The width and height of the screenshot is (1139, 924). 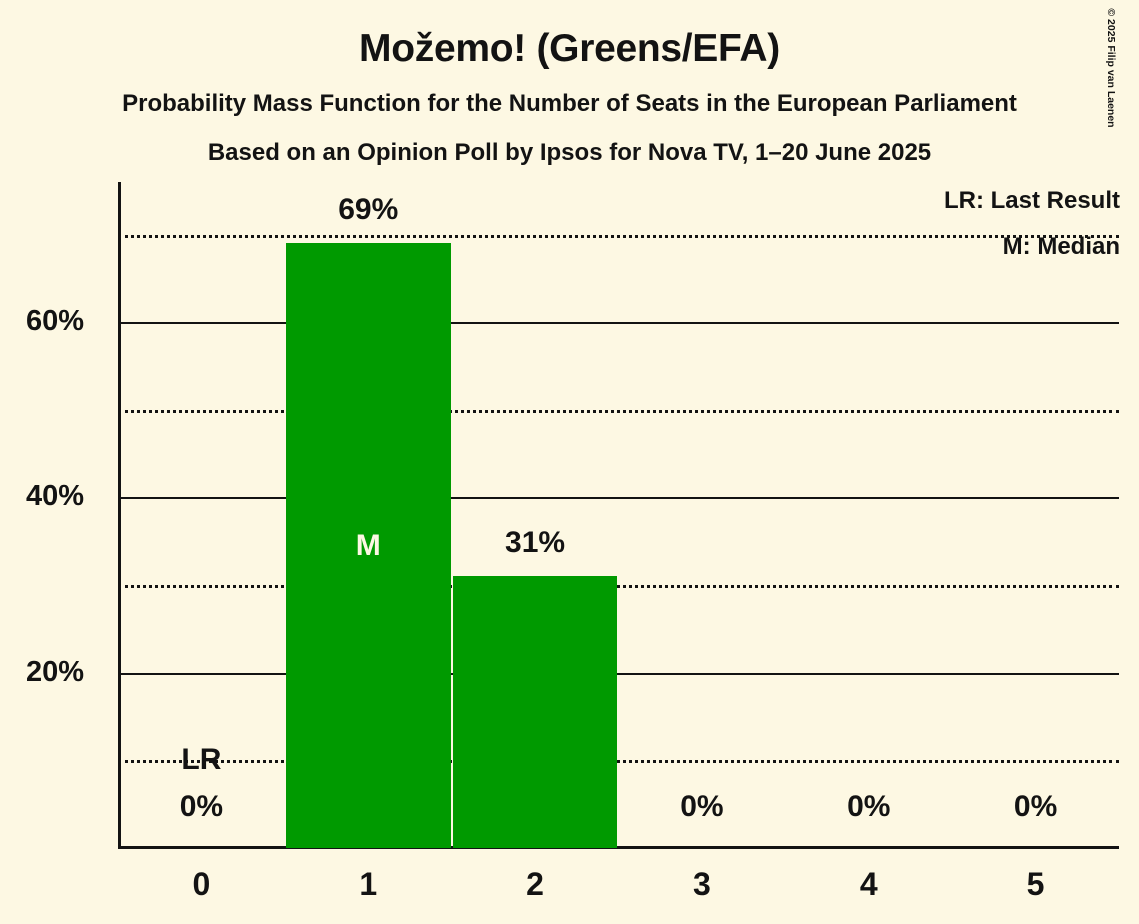 I want to click on y-axis-tick-label: 40%, so click(x=54, y=496).